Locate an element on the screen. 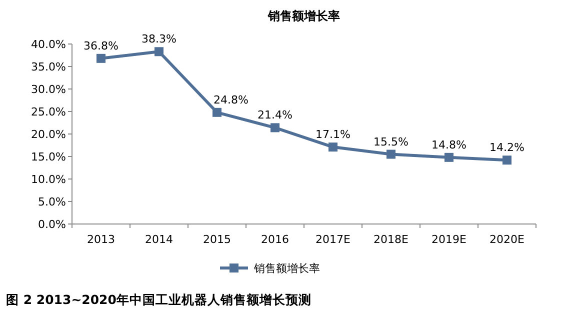 The width and height of the screenshot is (561, 321). y-tick-label: 10.0% is located at coordinates (48, 179).